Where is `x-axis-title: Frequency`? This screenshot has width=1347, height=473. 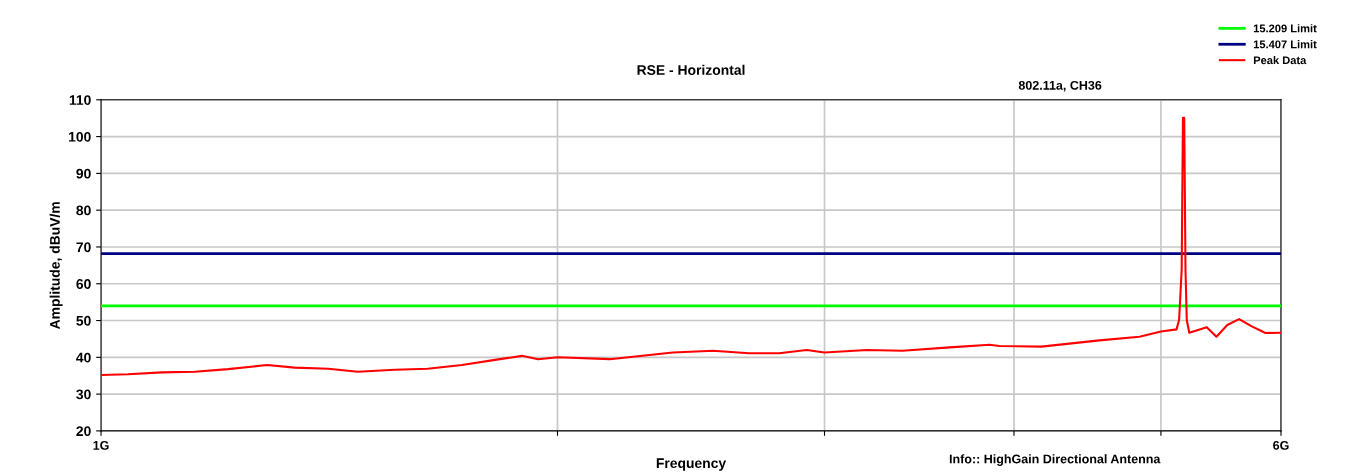
x-axis-title: Frequency is located at coordinates (691, 464).